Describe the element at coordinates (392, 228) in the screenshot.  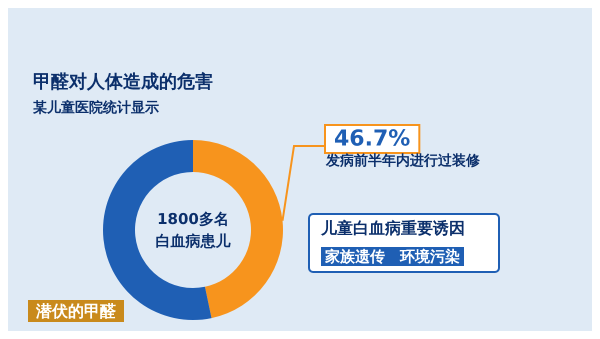
I see `text: 儿童白血病重要诱因` at that location.